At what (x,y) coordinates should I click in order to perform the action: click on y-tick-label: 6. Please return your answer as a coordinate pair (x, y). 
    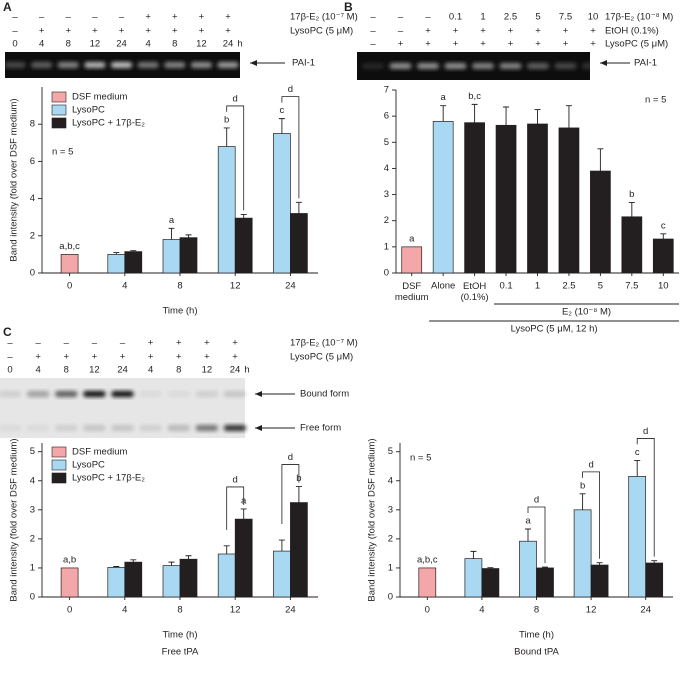
    Looking at the image, I should click on (32, 161).